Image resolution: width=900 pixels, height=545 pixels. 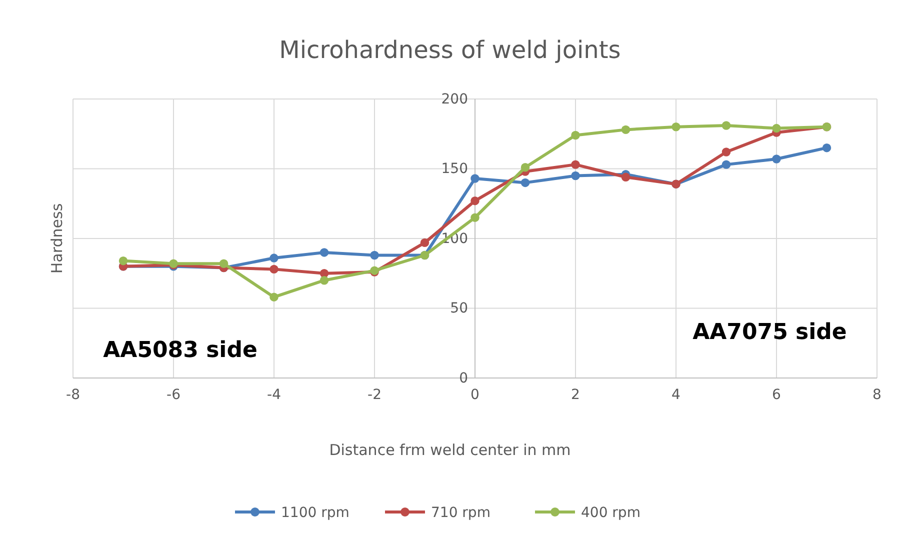 What do you see at coordinates (460, 513) in the screenshot?
I see `legend-label: 710 rpm` at bounding box center [460, 513].